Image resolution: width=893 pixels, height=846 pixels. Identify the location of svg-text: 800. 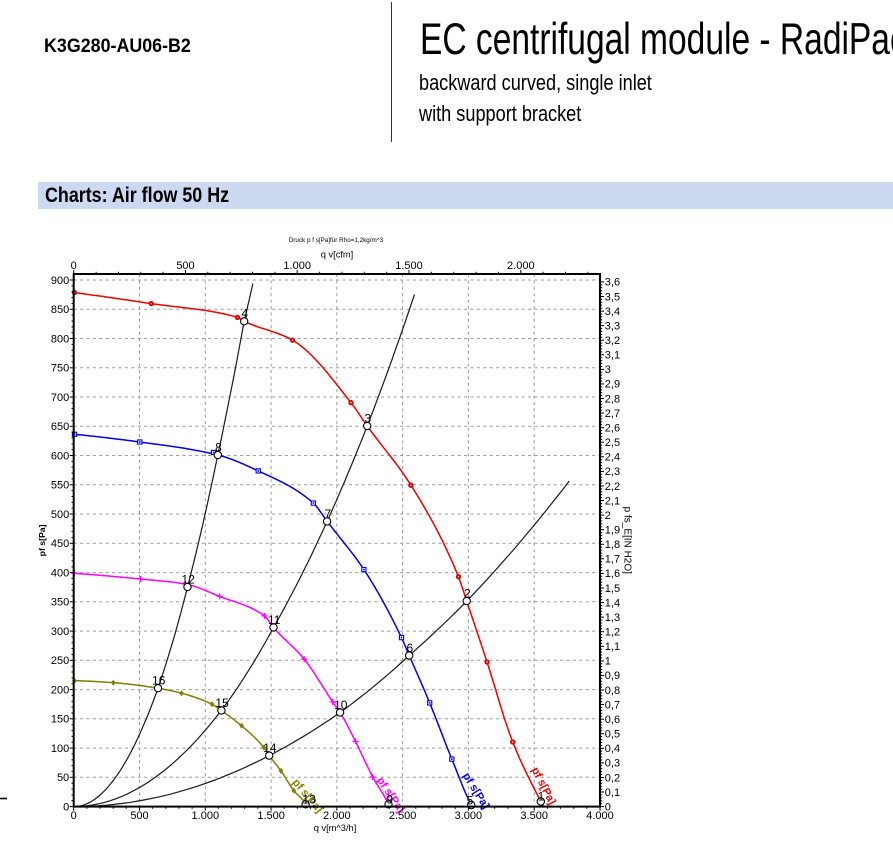
(60, 339).